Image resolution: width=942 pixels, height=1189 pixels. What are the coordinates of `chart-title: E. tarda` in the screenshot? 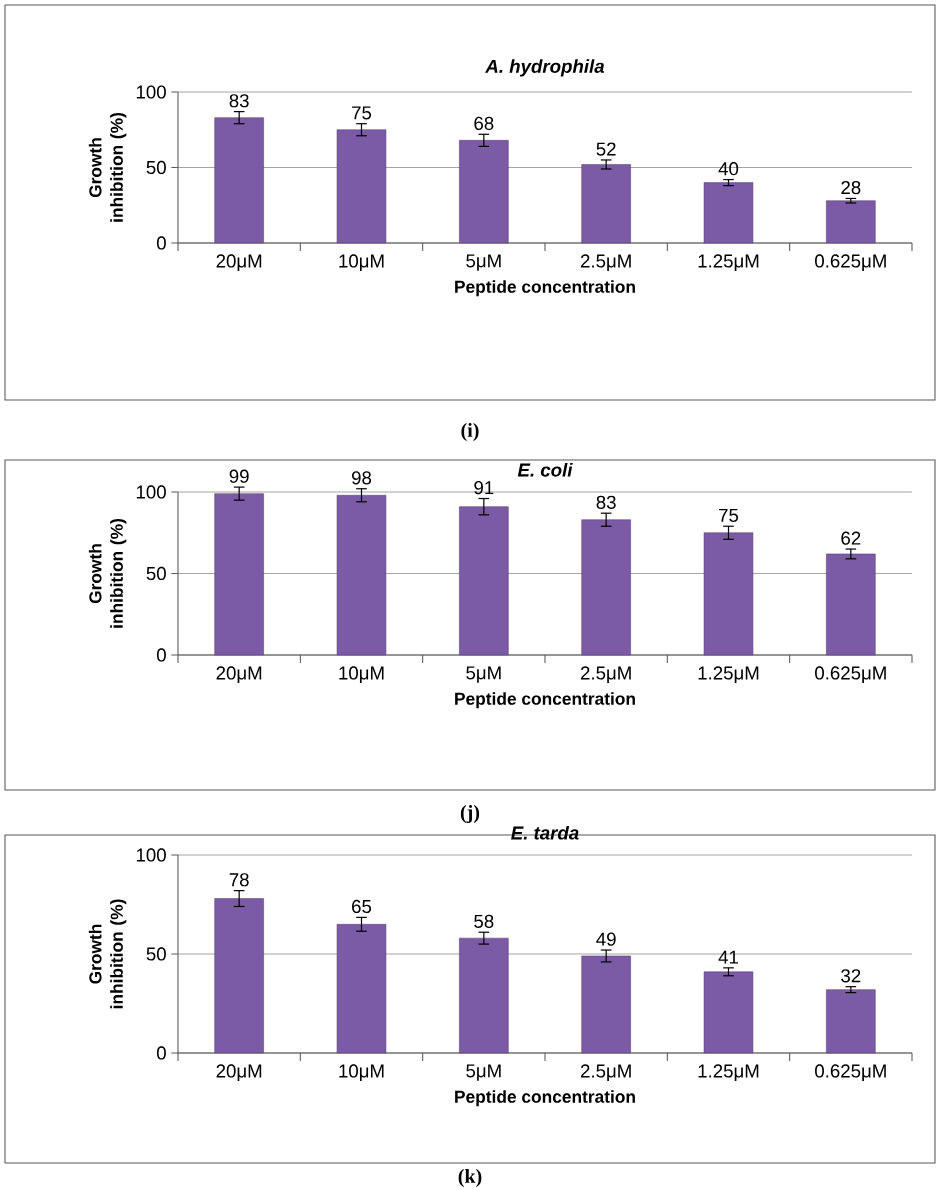 It's located at (545, 832).